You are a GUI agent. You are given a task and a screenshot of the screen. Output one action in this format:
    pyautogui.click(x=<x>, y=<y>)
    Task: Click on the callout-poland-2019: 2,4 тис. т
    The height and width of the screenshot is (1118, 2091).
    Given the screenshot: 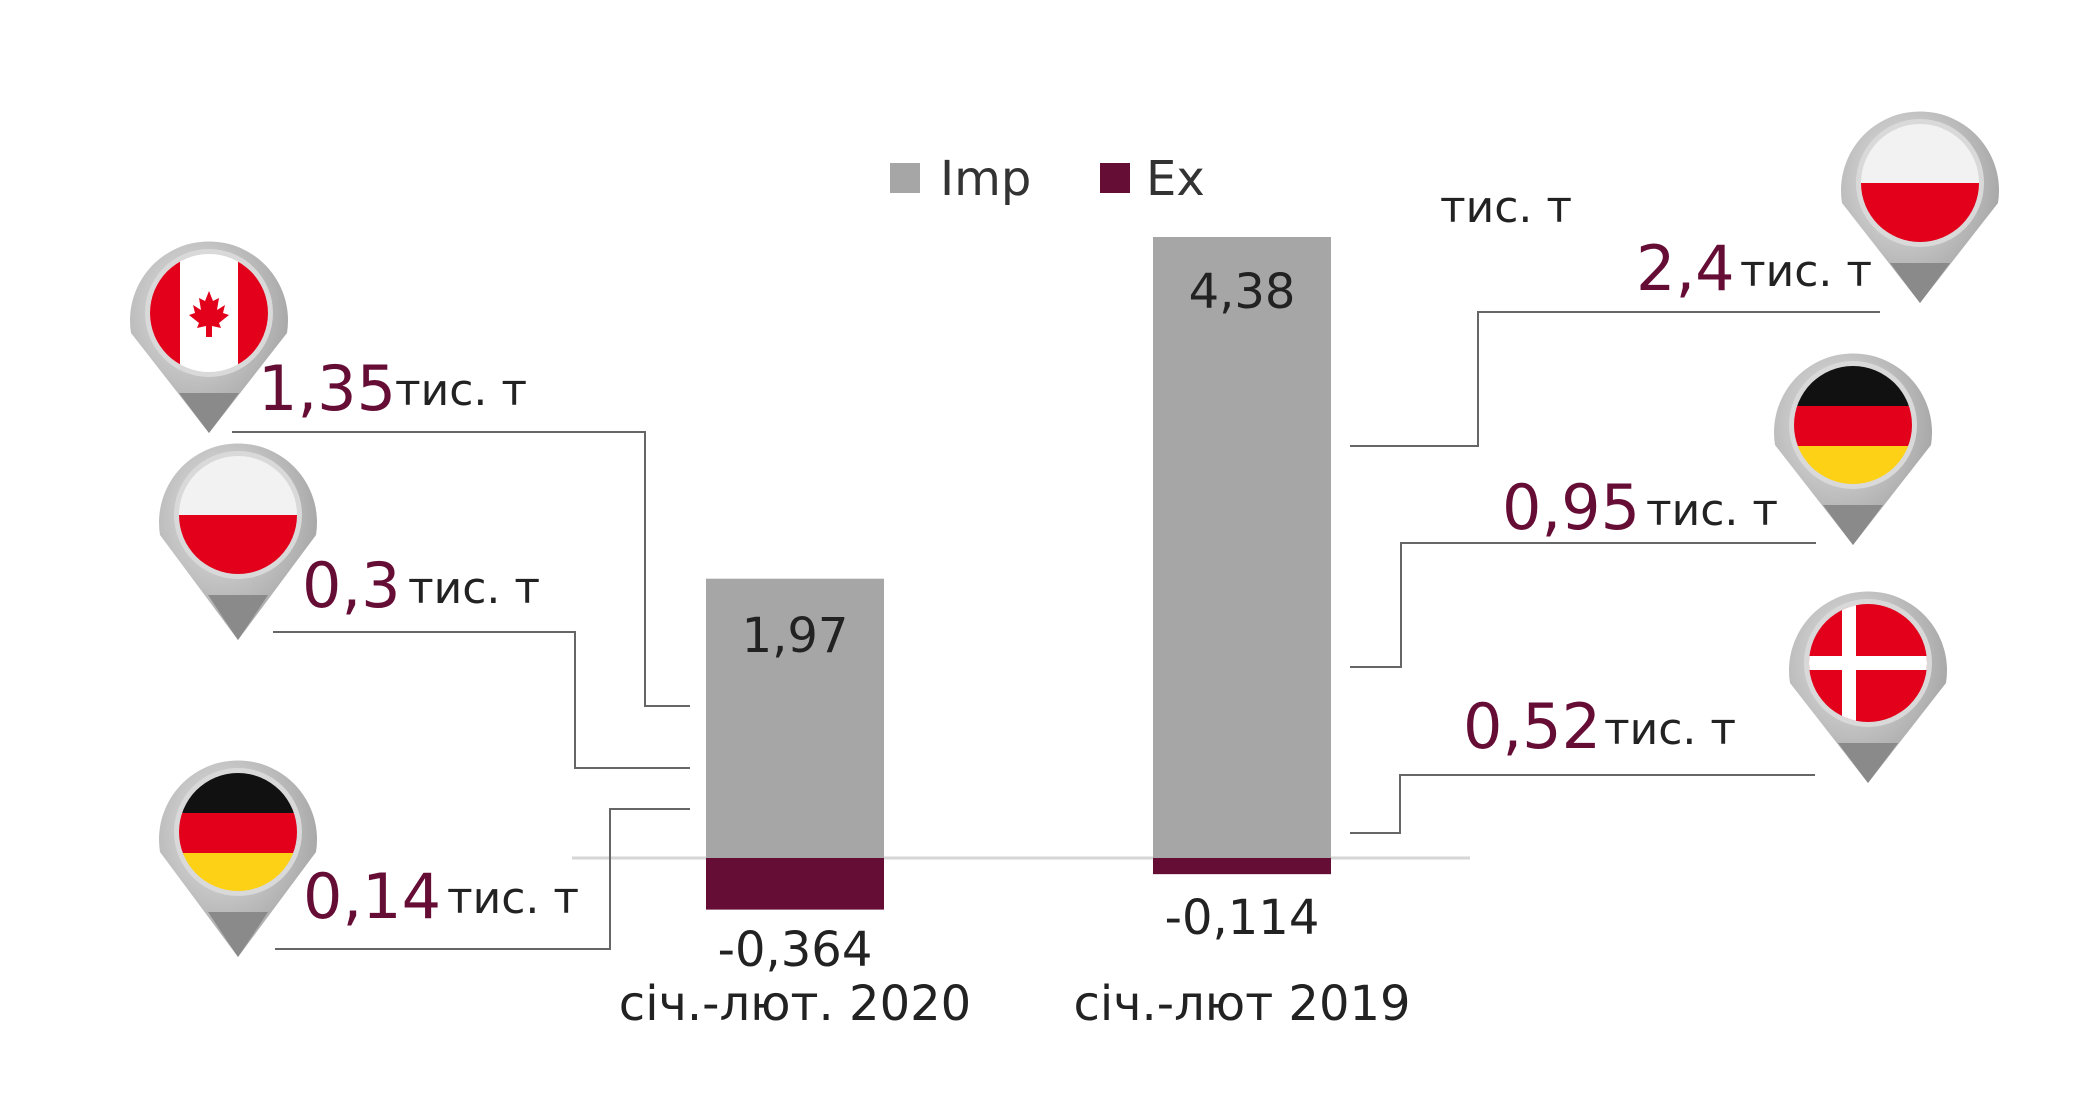 What is the action you would take?
    pyautogui.click(x=1754, y=268)
    